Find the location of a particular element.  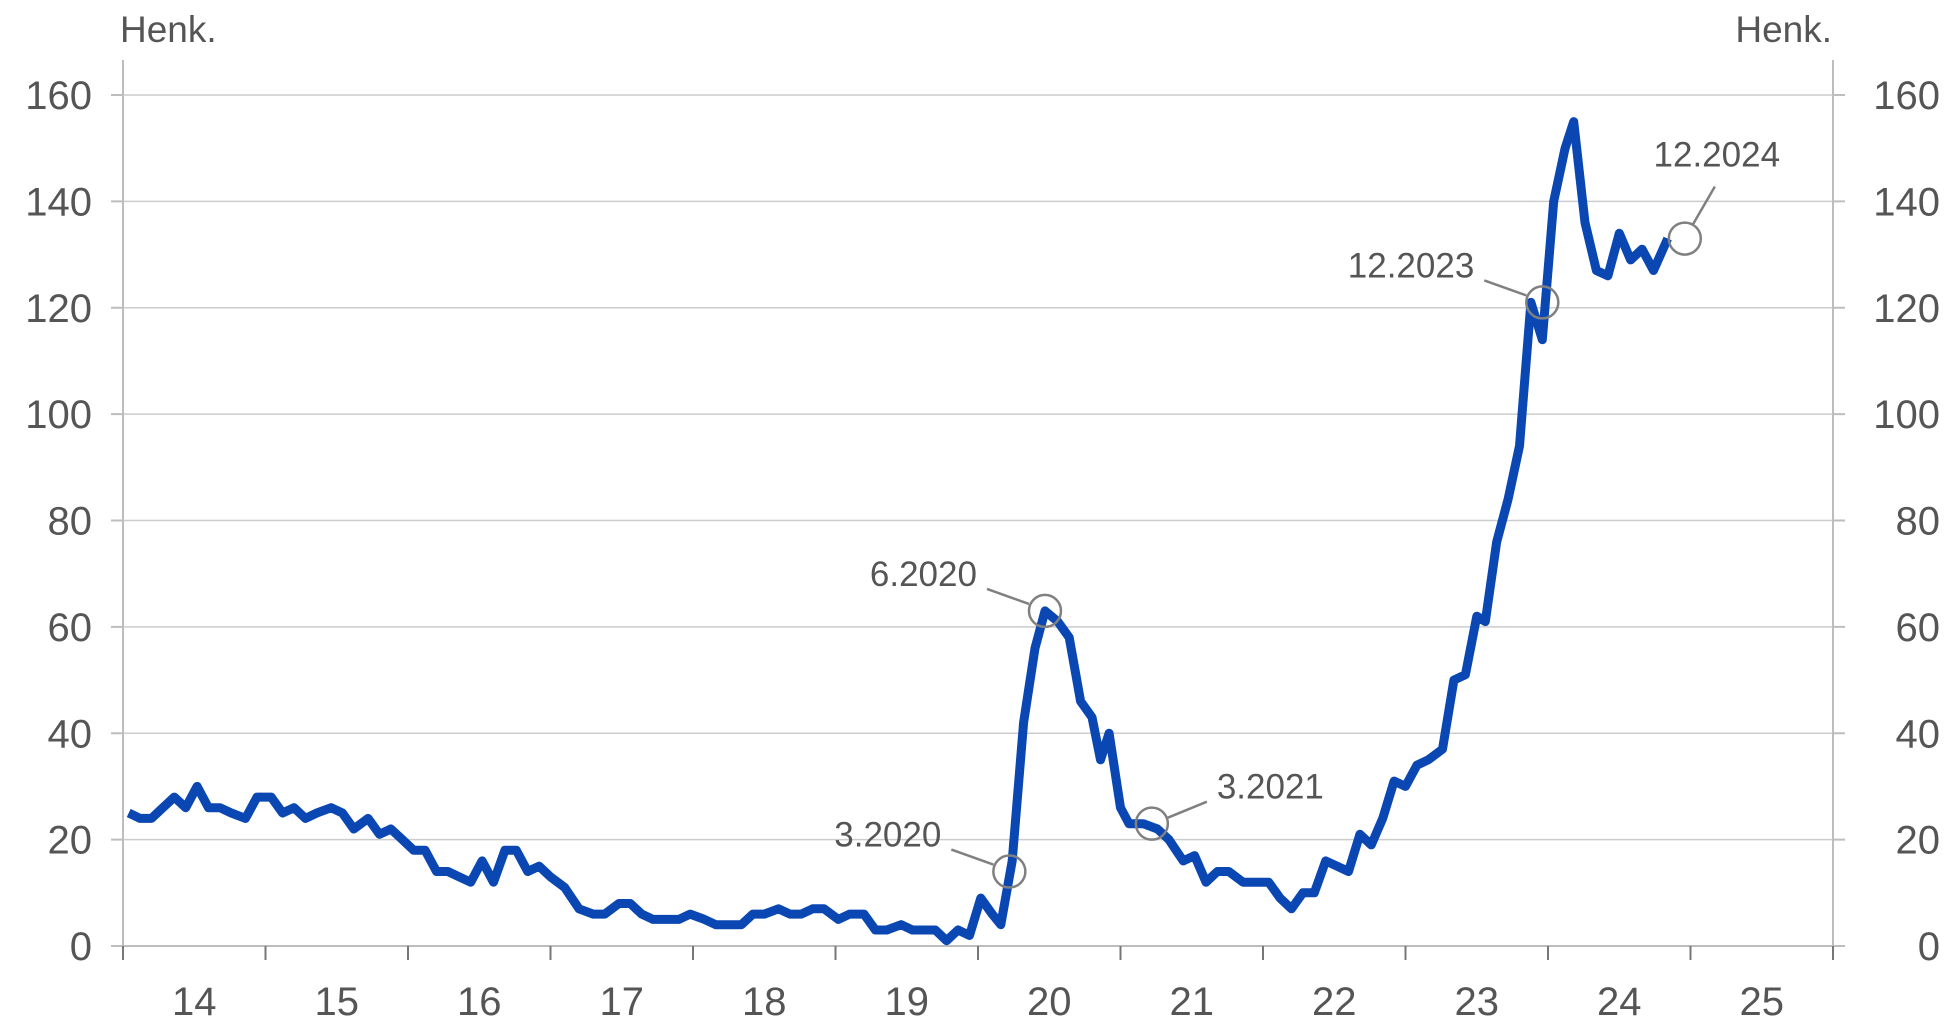

x-tick-label: 20 is located at coordinates (1049, 1000).